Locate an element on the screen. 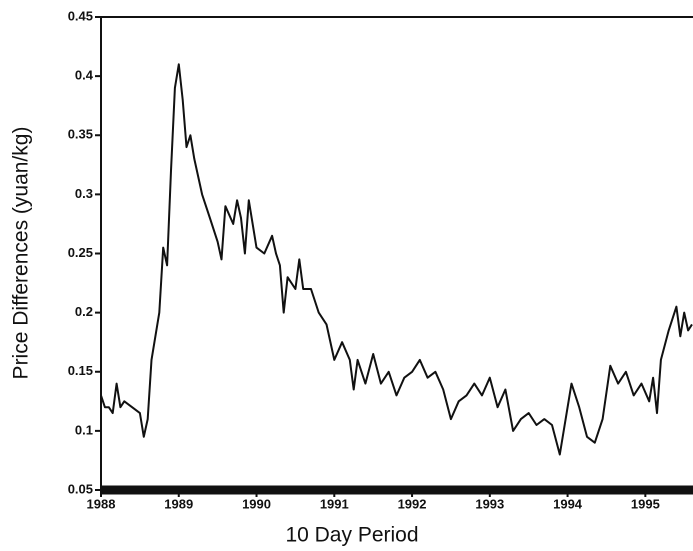 This screenshot has height=551, width=693. x-tick-label: 1989 is located at coordinates (178, 503).